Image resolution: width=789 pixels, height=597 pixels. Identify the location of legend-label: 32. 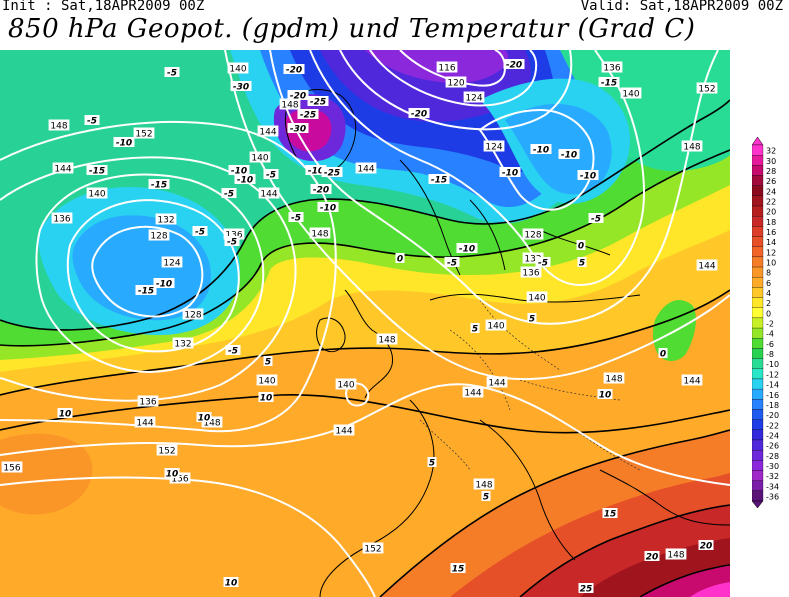
(771, 151).